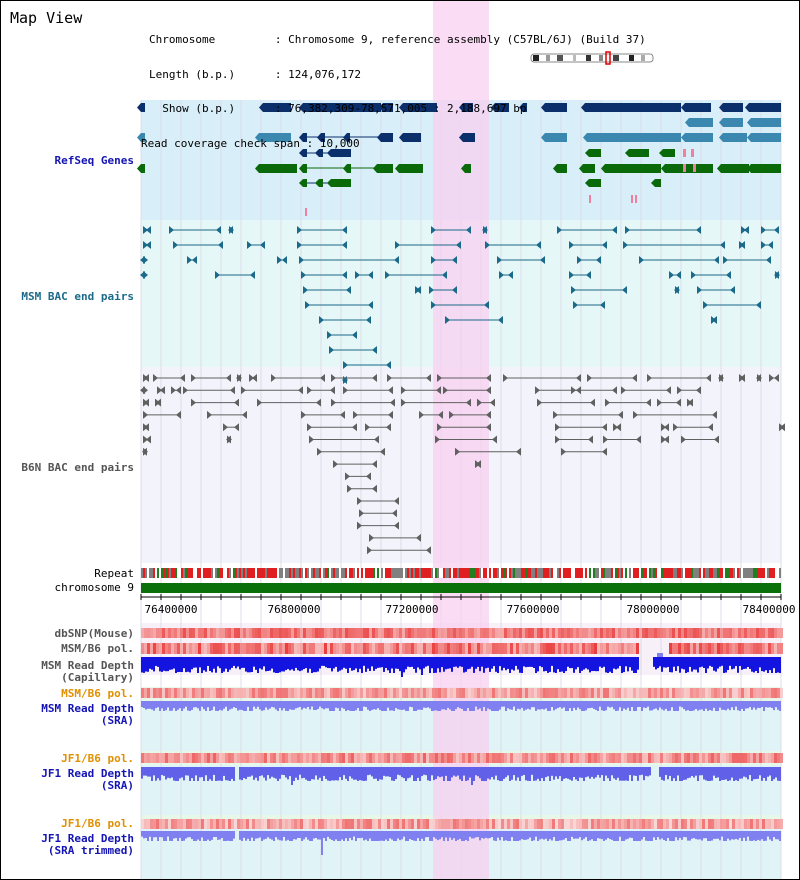 The image size is (800, 880). I want to click on track-label-msm-depth-capillary: MSM Read Depth, so click(87, 665).